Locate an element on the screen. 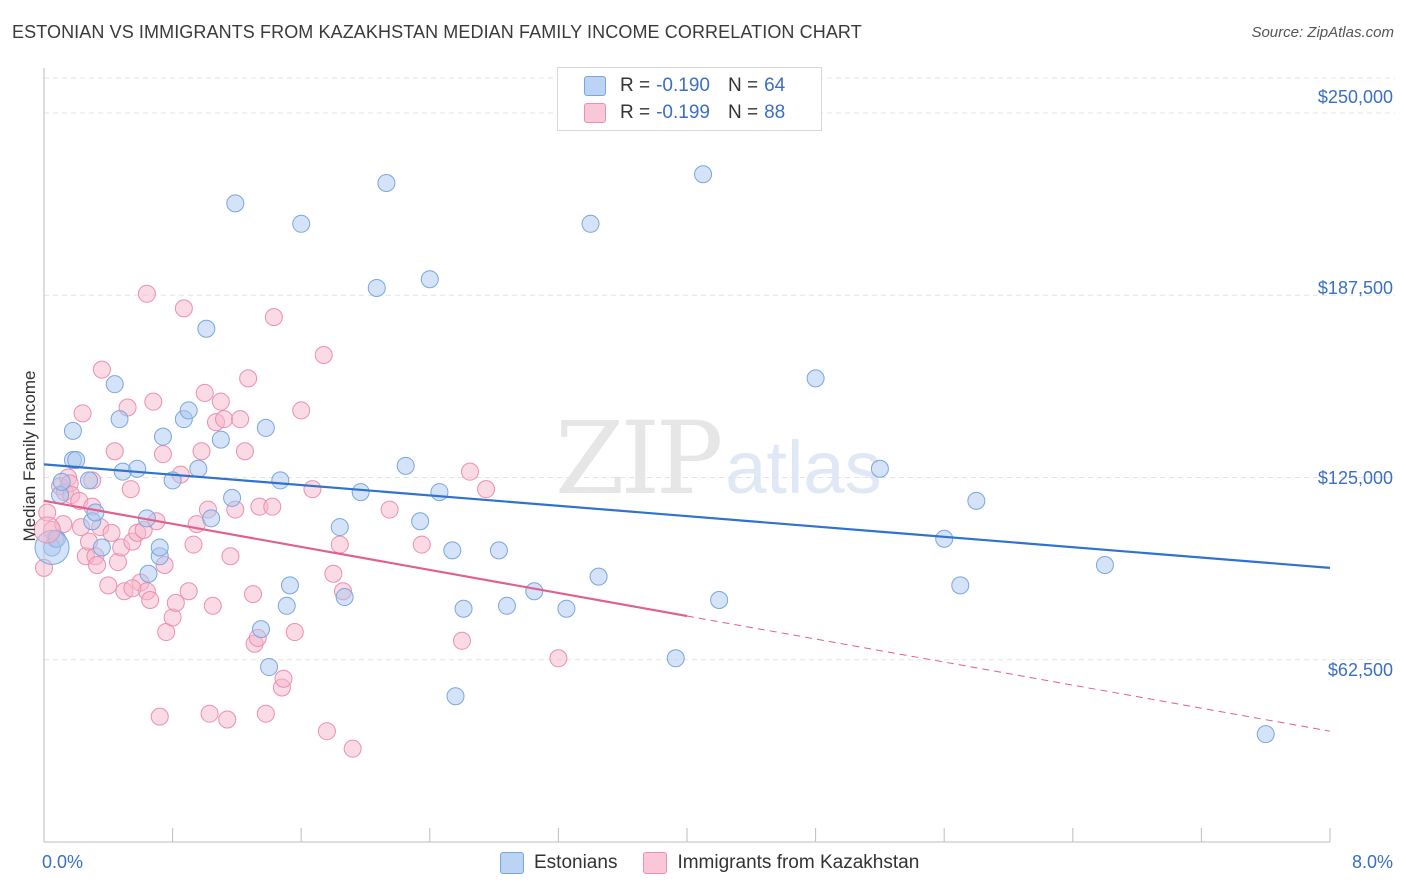  y-tick-label: $62,500 is located at coordinates (1360, 670).